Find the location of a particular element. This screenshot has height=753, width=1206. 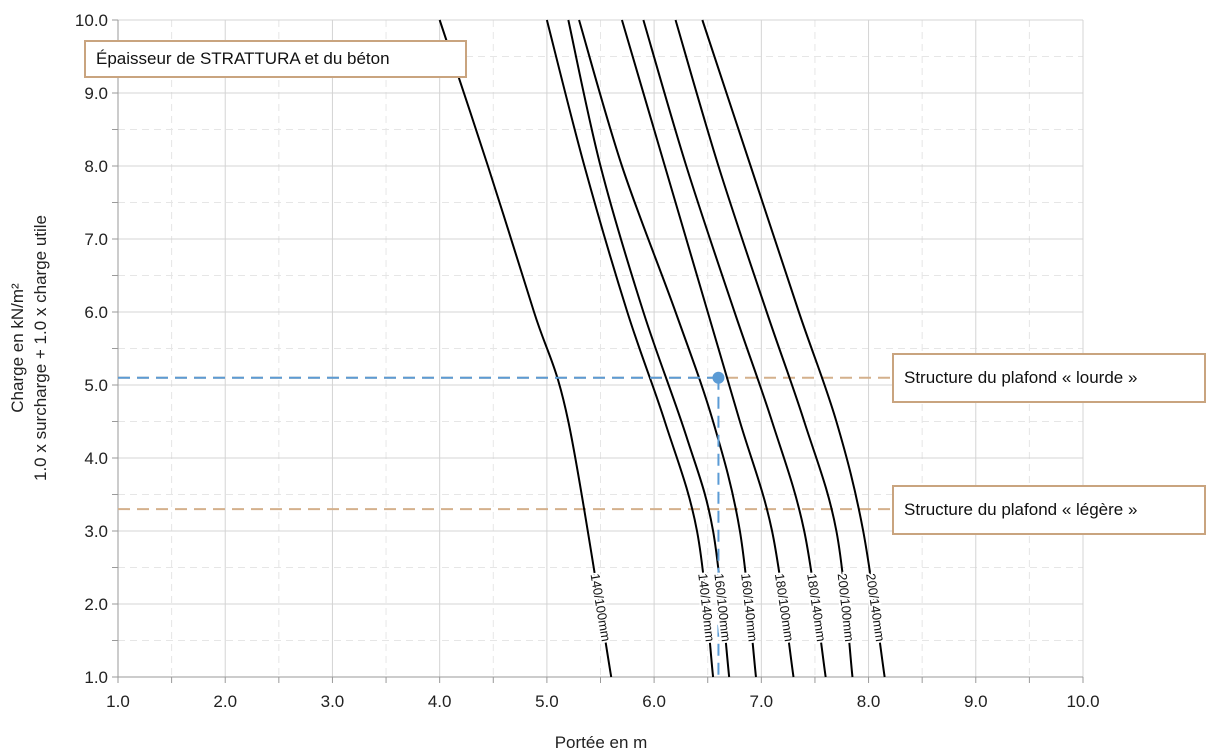

chart-title: Épaisseur de STRATTURA et du béton is located at coordinates (275, 59).